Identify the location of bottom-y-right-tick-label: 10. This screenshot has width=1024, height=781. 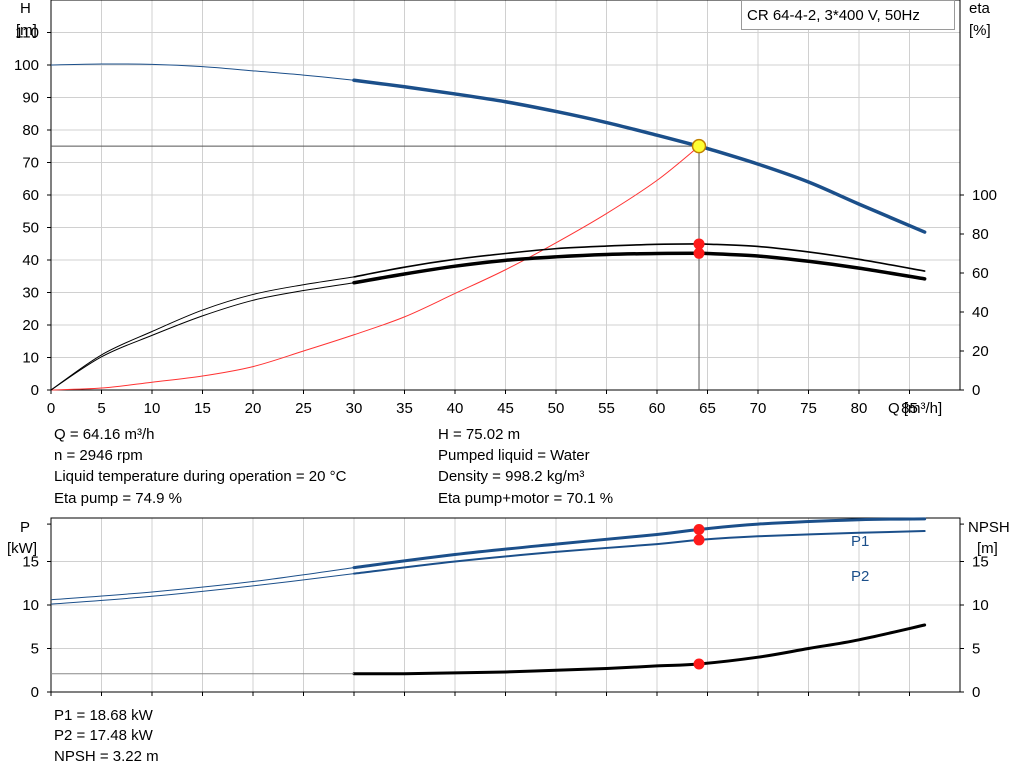
(980, 605).